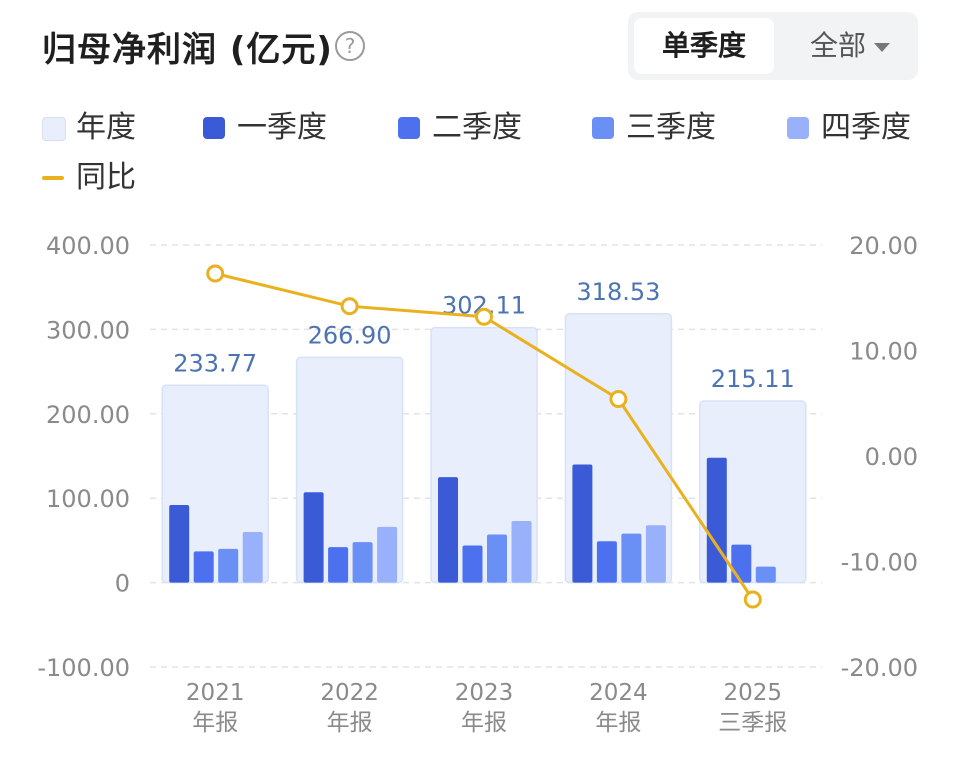  I want to click on period-toggle: 单季度 全部, so click(773, 46).